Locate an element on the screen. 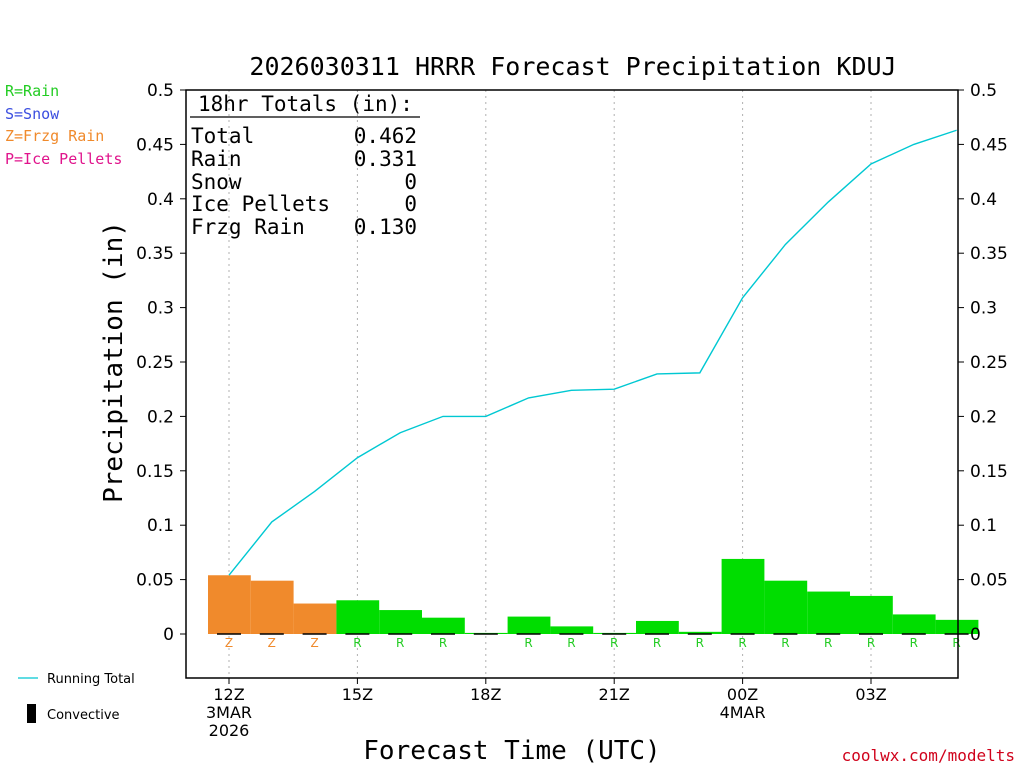 This screenshot has height=768, width=1024. y-tick-label-left-6: 0.3 is located at coordinates (160, 309).